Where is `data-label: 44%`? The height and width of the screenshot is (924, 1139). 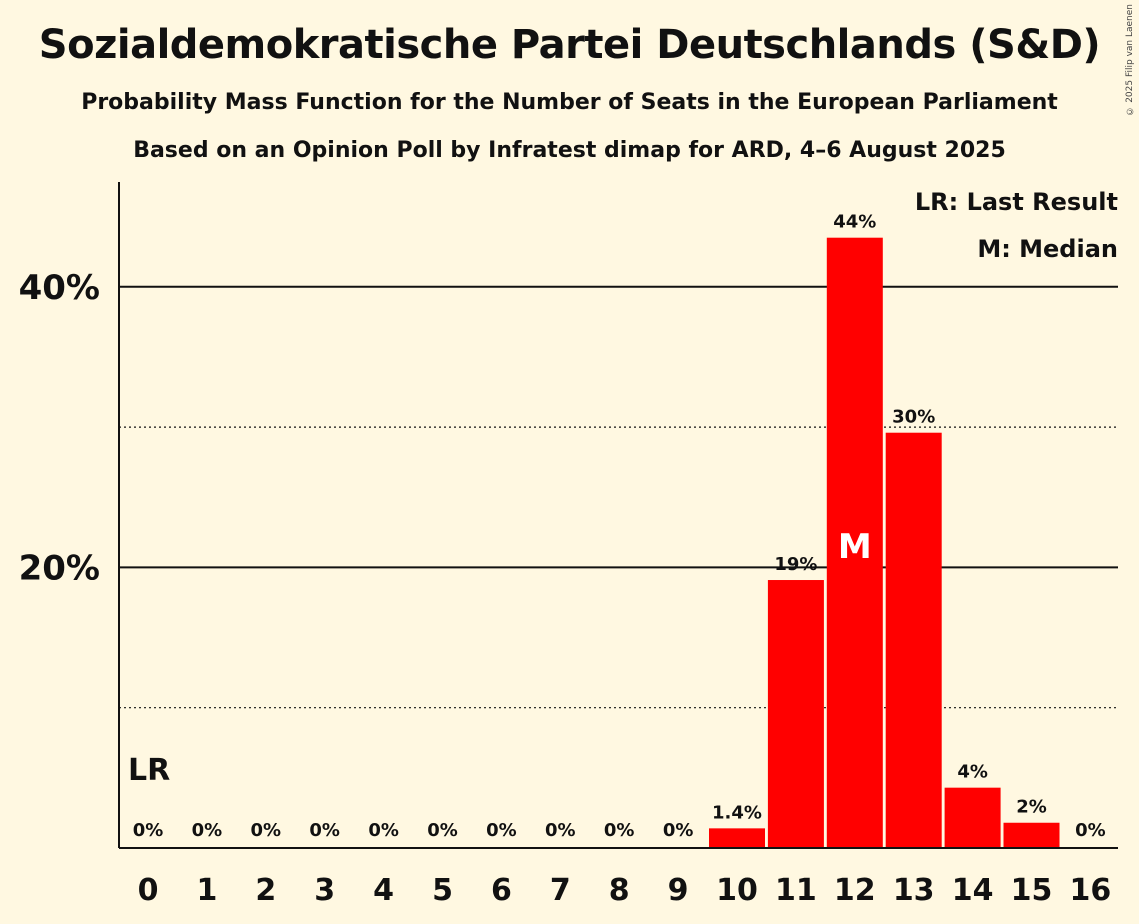 data-label: 44% is located at coordinates (854, 222).